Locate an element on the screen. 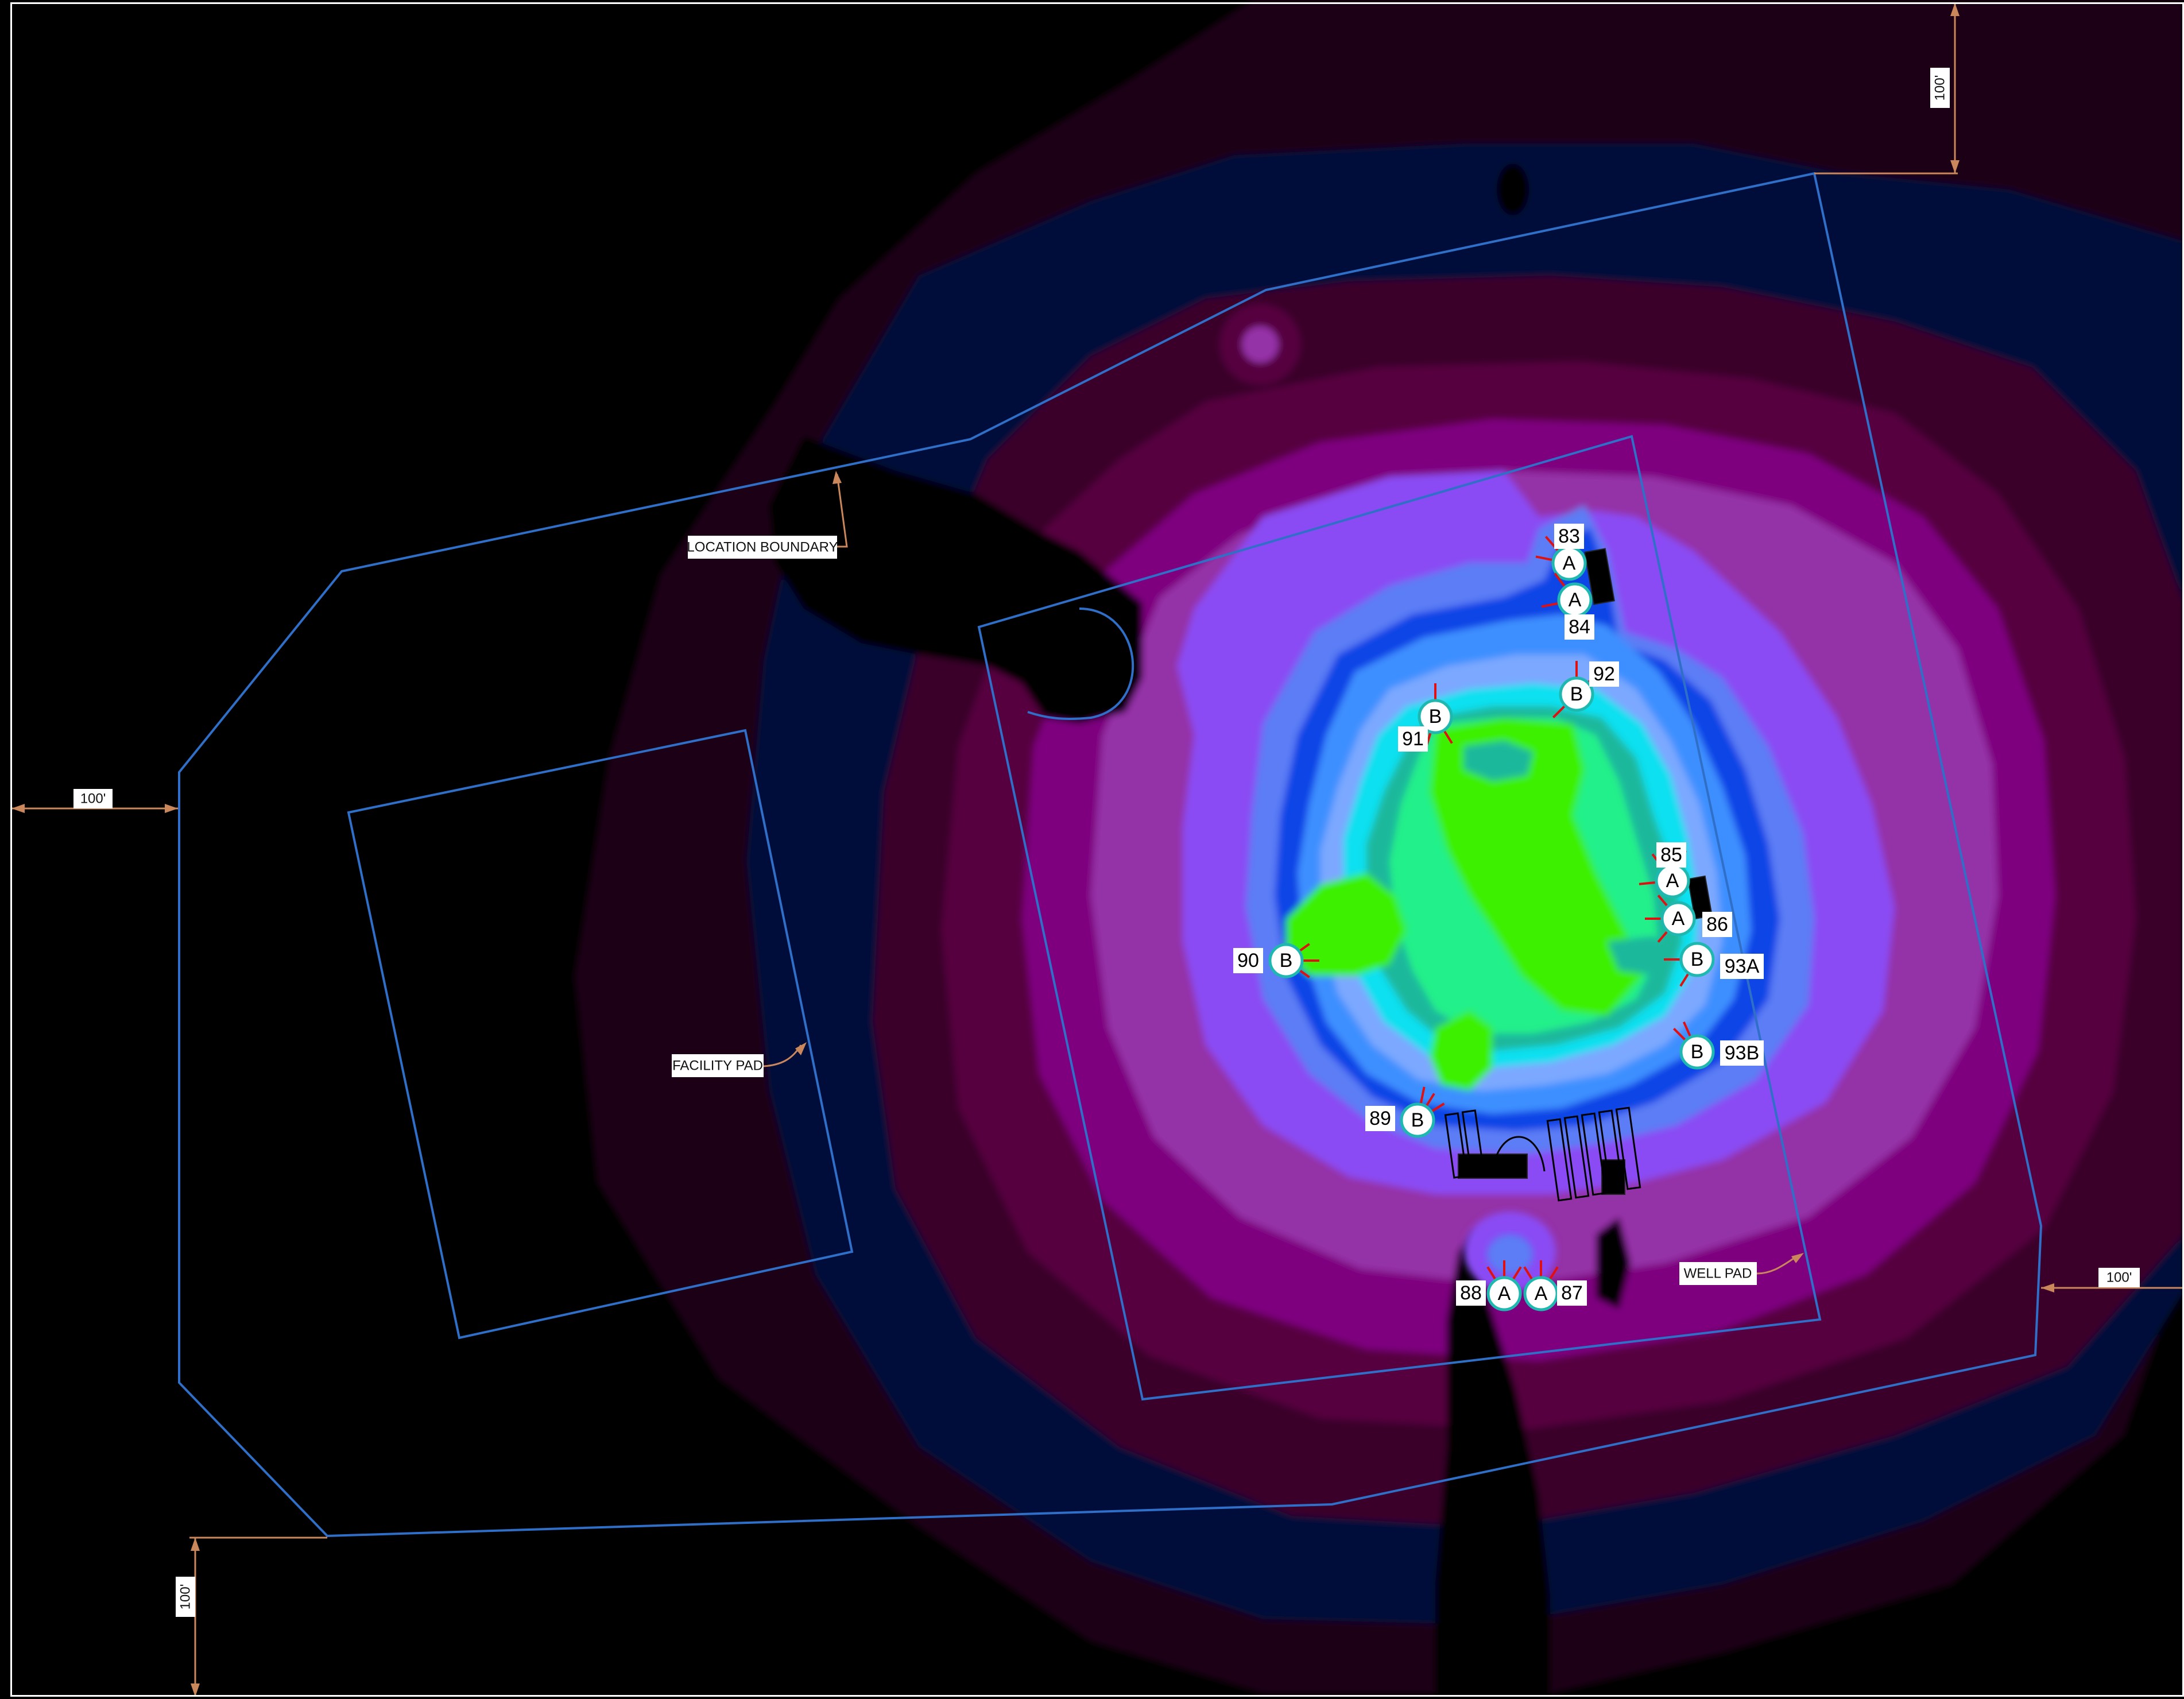  light-fixture-93B: B 93B is located at coordinates (1718, 1045).